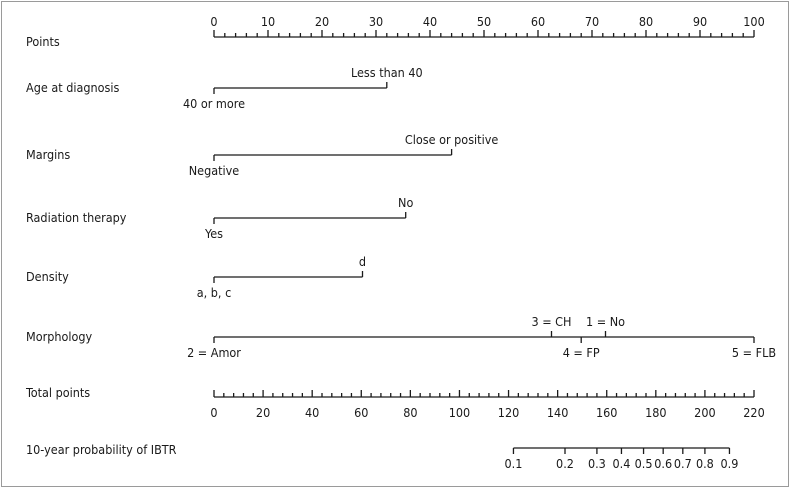 The width and height of the screenshot is (792, 490). What do you see at coordinates (376, 21) in the screenshot?
I see `points-tick-label: 30` at bounding box center [376, 21].